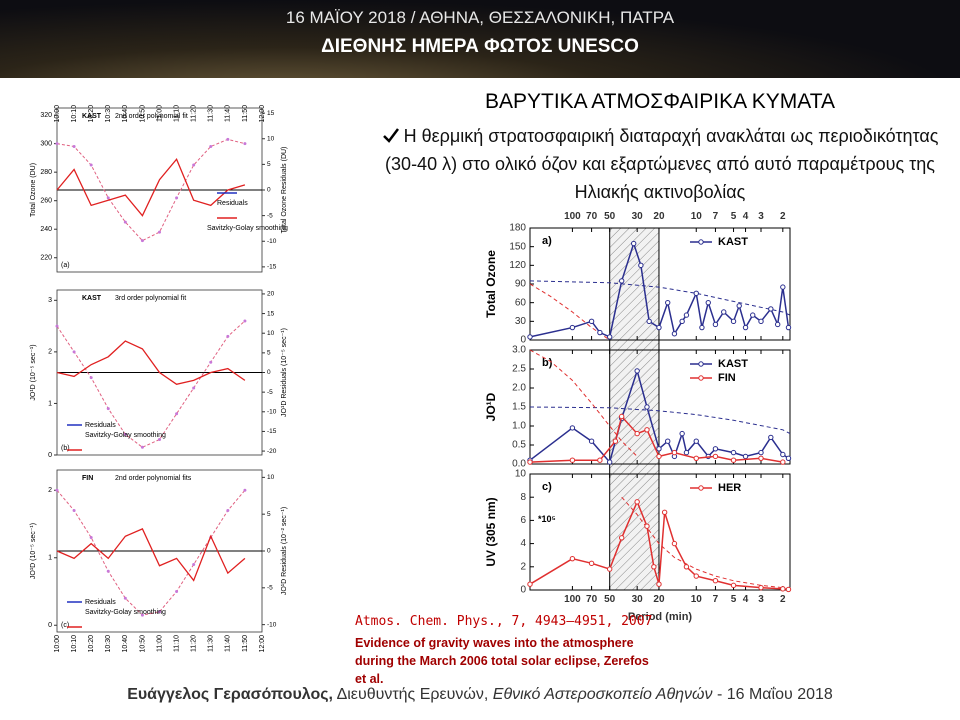 The image size is (960, 720). I want to click on y-tick-label: 280, so click(46, 172).